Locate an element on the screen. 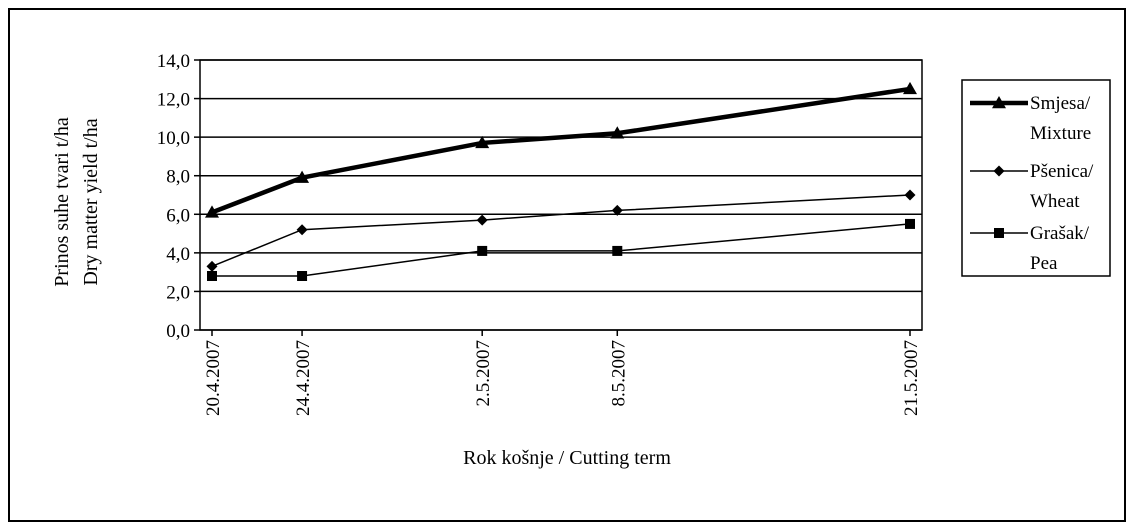 This screenshot has width=1134, height=530. y-tick-label: 2,0 is located at coordinates (178, 292).